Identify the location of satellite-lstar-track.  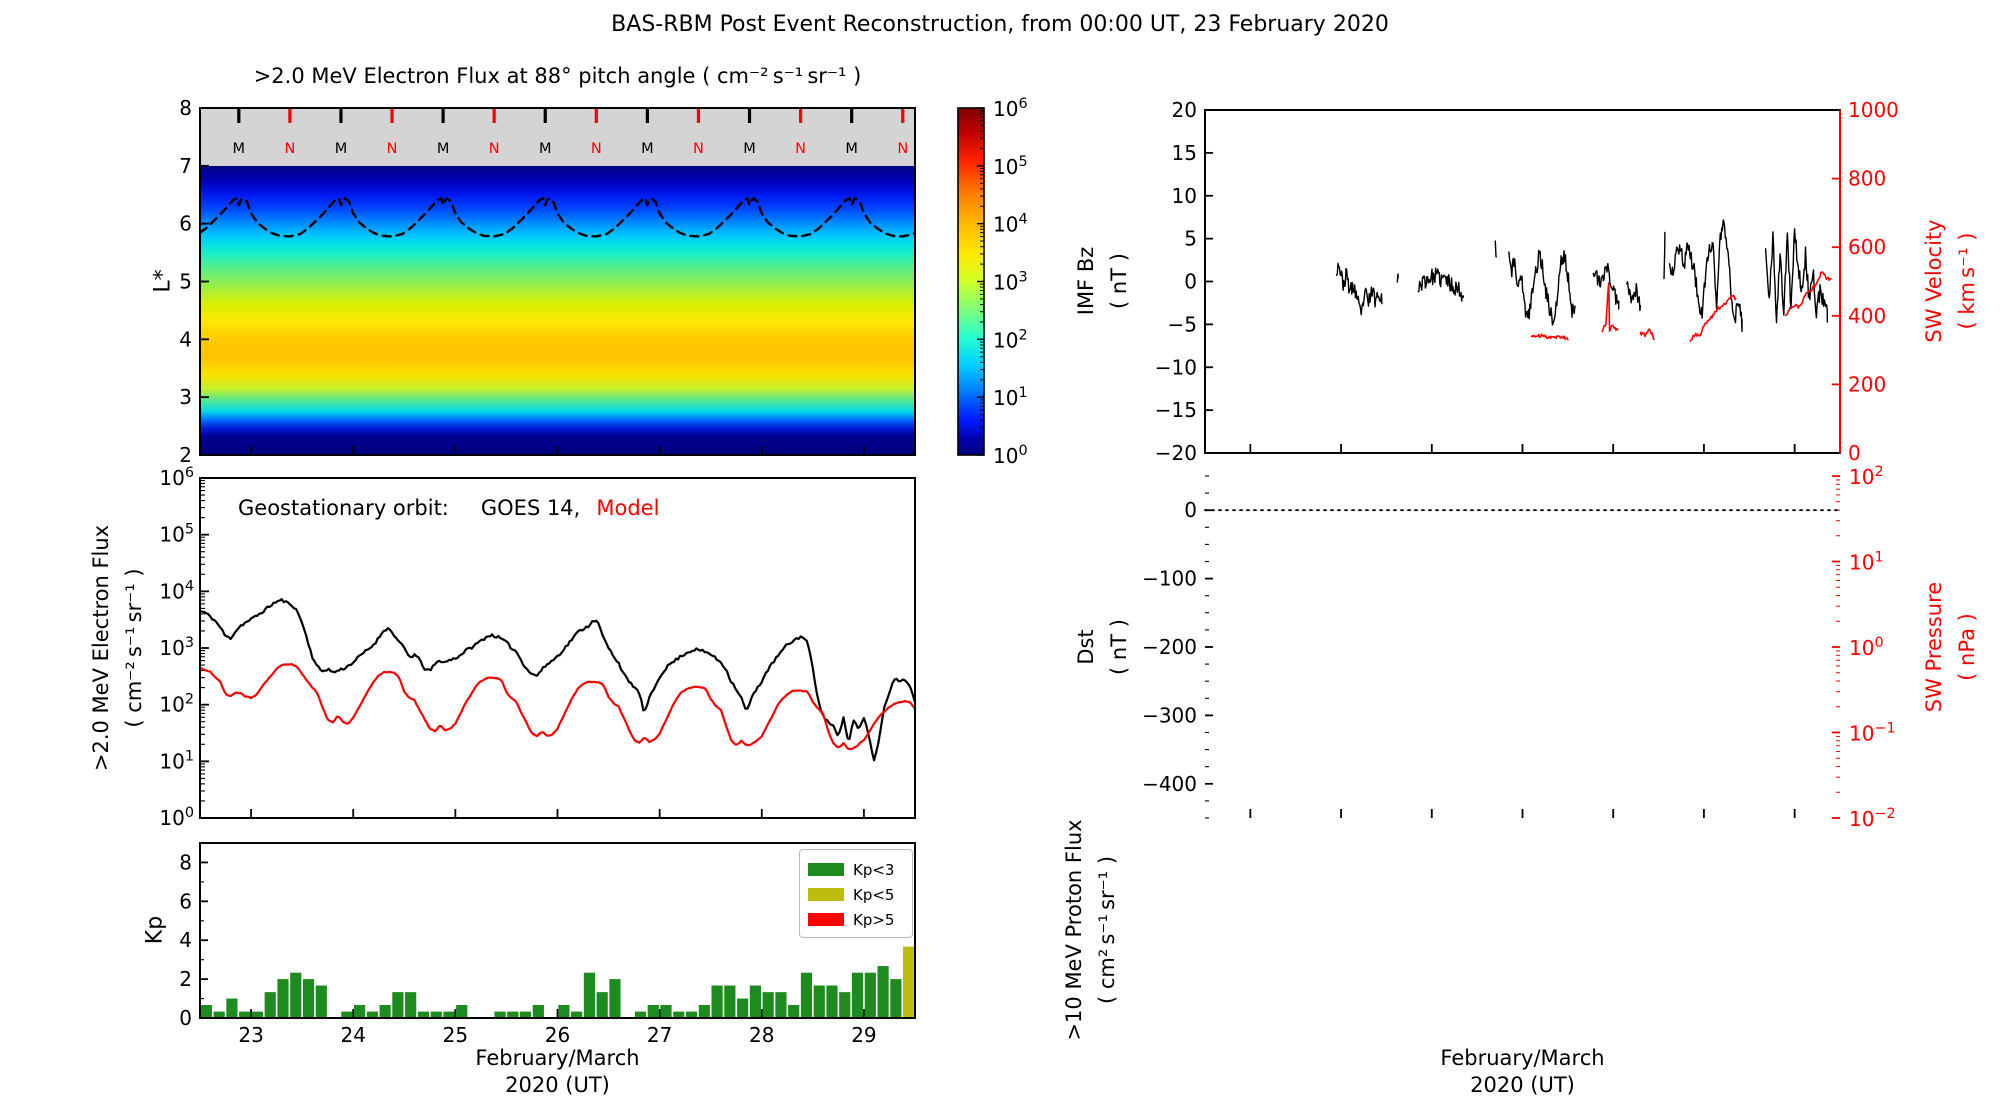
(557, 217).